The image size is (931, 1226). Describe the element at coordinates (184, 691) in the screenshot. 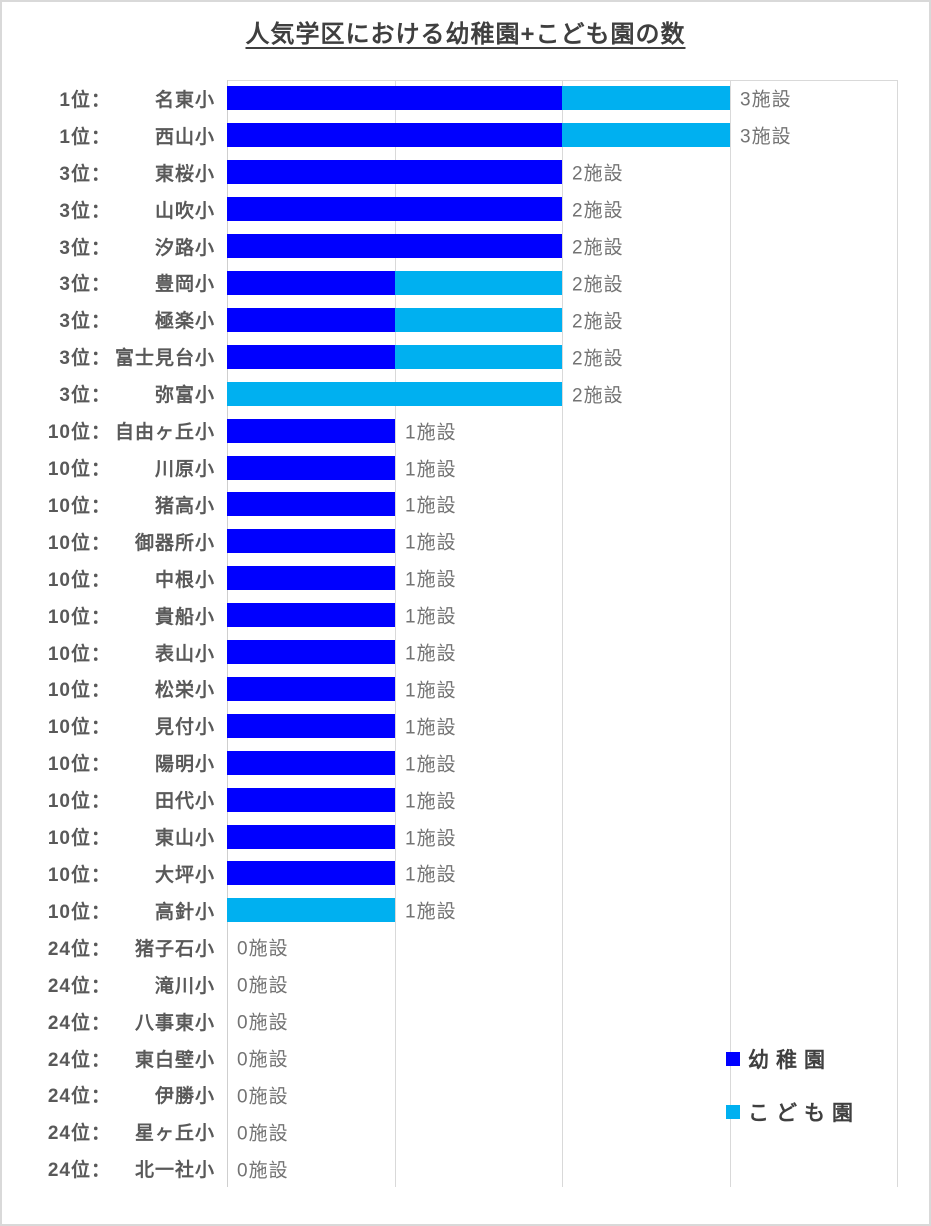

I see `category-name: 松栄小` at that location.